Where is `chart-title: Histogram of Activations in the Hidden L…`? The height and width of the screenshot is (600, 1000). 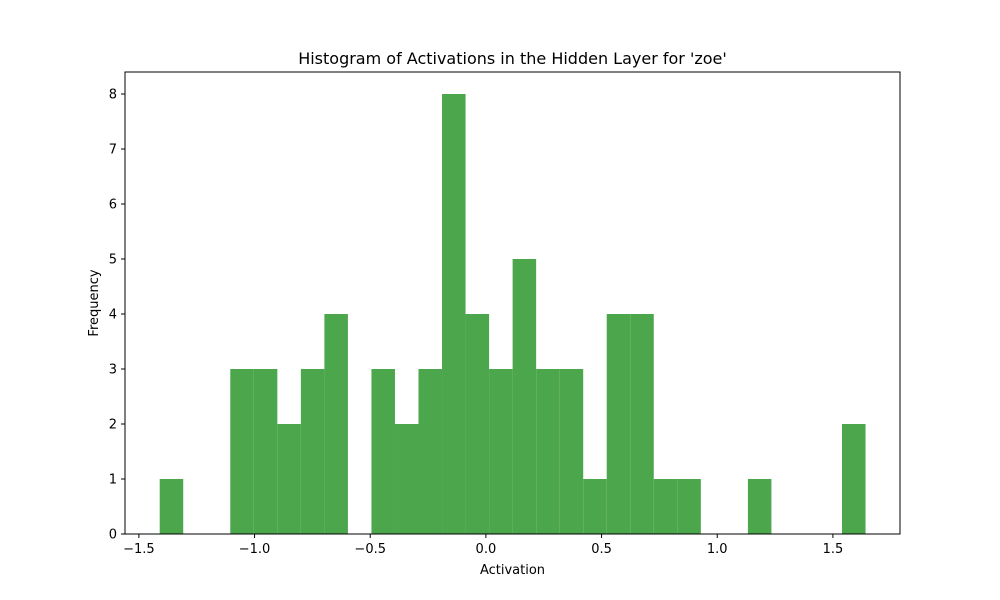 chart-title: Histogram of Activations in the Hidden L… is located at coordinates (512, 58).